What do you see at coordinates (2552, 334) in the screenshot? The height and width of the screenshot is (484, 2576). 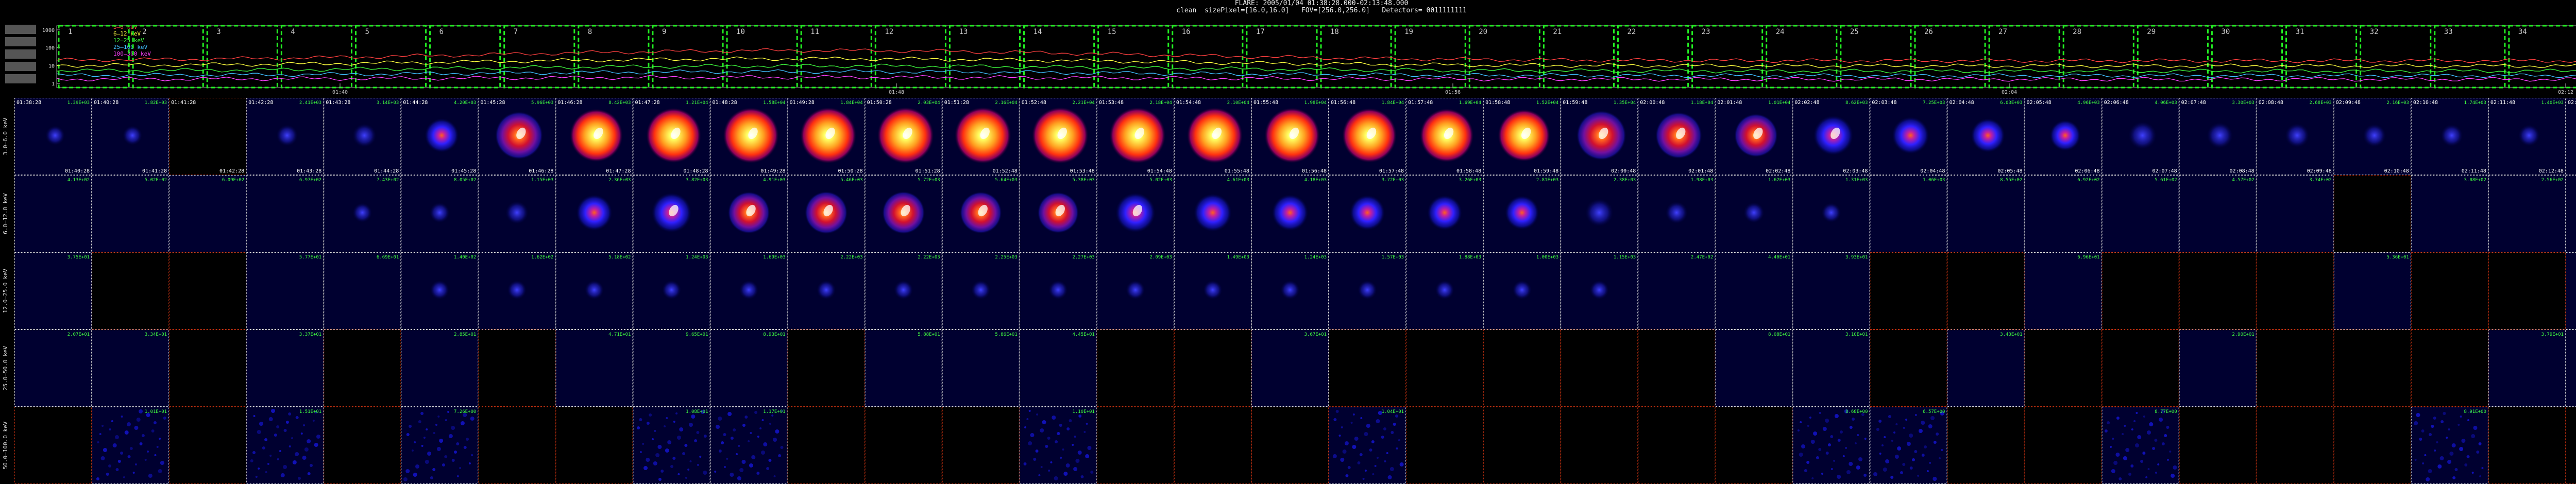 I see `peak-value: 3.79E+01` at bounding box center [2552, 334].